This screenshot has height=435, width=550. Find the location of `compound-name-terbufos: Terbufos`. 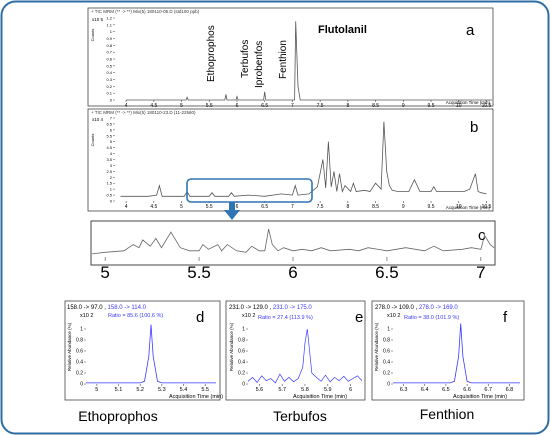

compound-name-terbufos: Terbufos is located at coordinates (300, 416).